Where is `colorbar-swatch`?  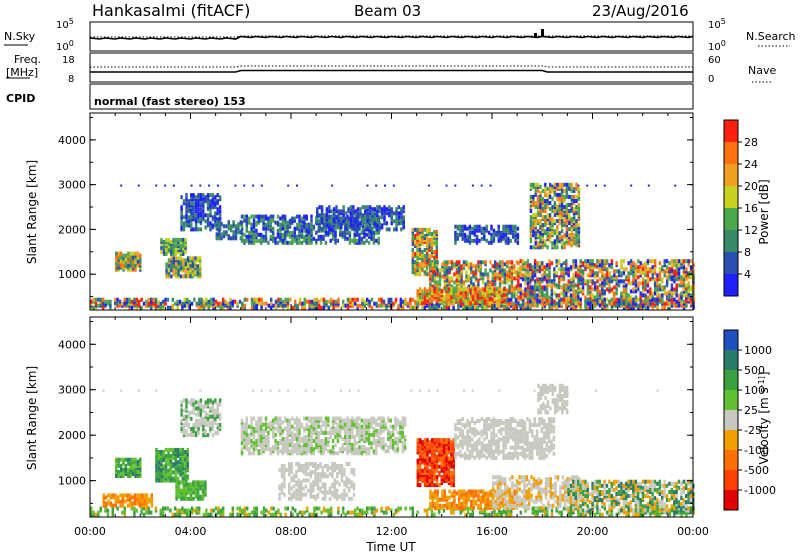
colorbar-swatch is located at coordinates (731, 241).